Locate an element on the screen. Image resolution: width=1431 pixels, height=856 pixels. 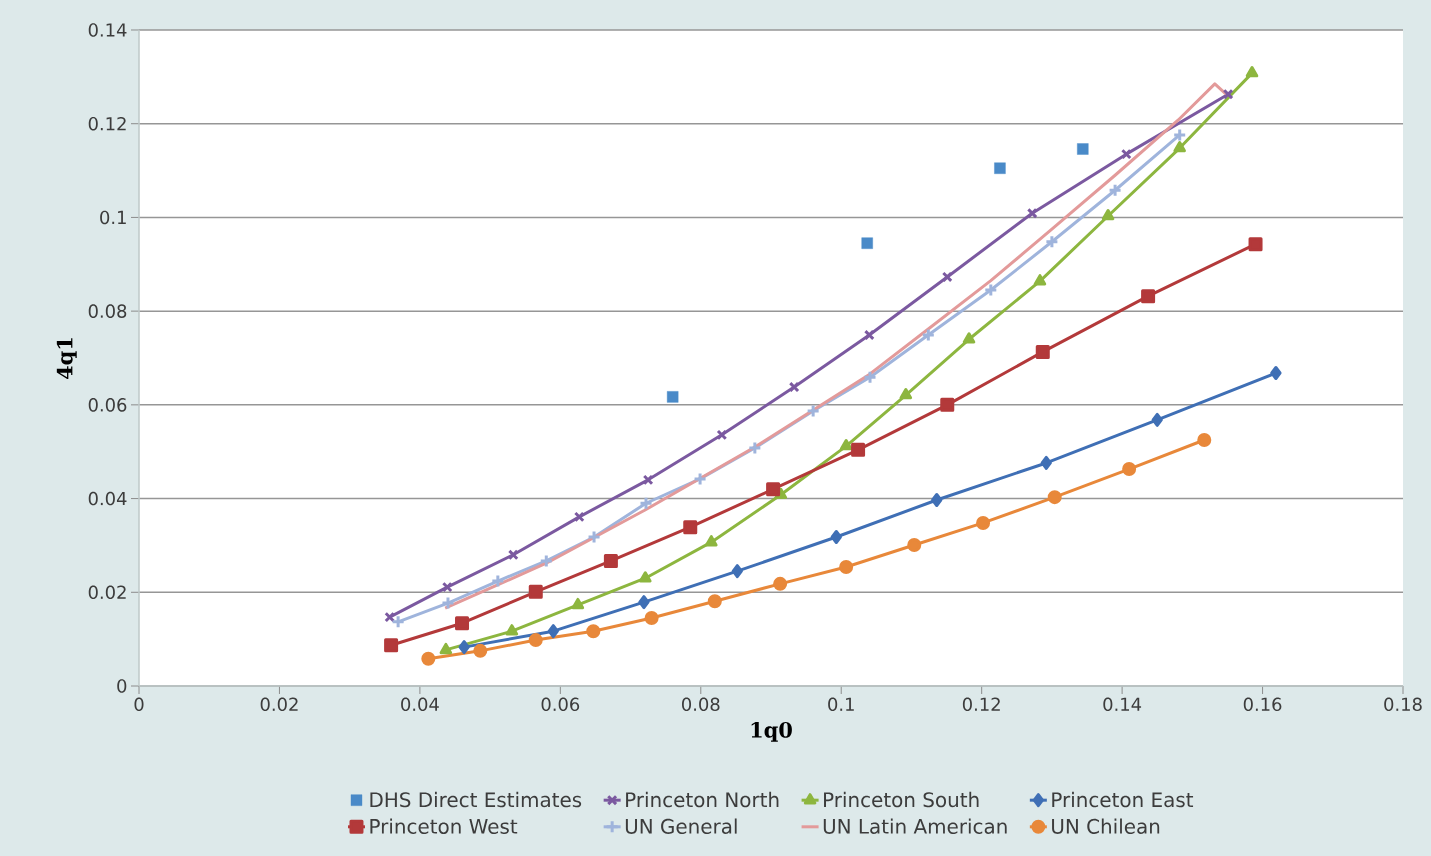
y-tick-label: 0.12 is located at coordinates (107, 123).